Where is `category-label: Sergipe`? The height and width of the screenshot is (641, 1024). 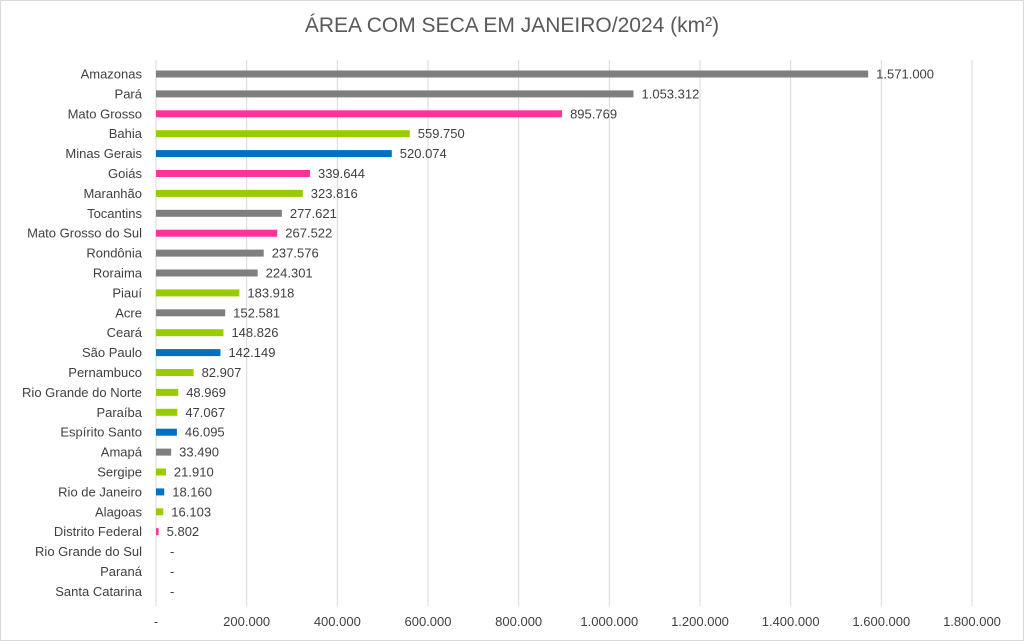 category-label: Sergipe is located at coordinates (119, 472).